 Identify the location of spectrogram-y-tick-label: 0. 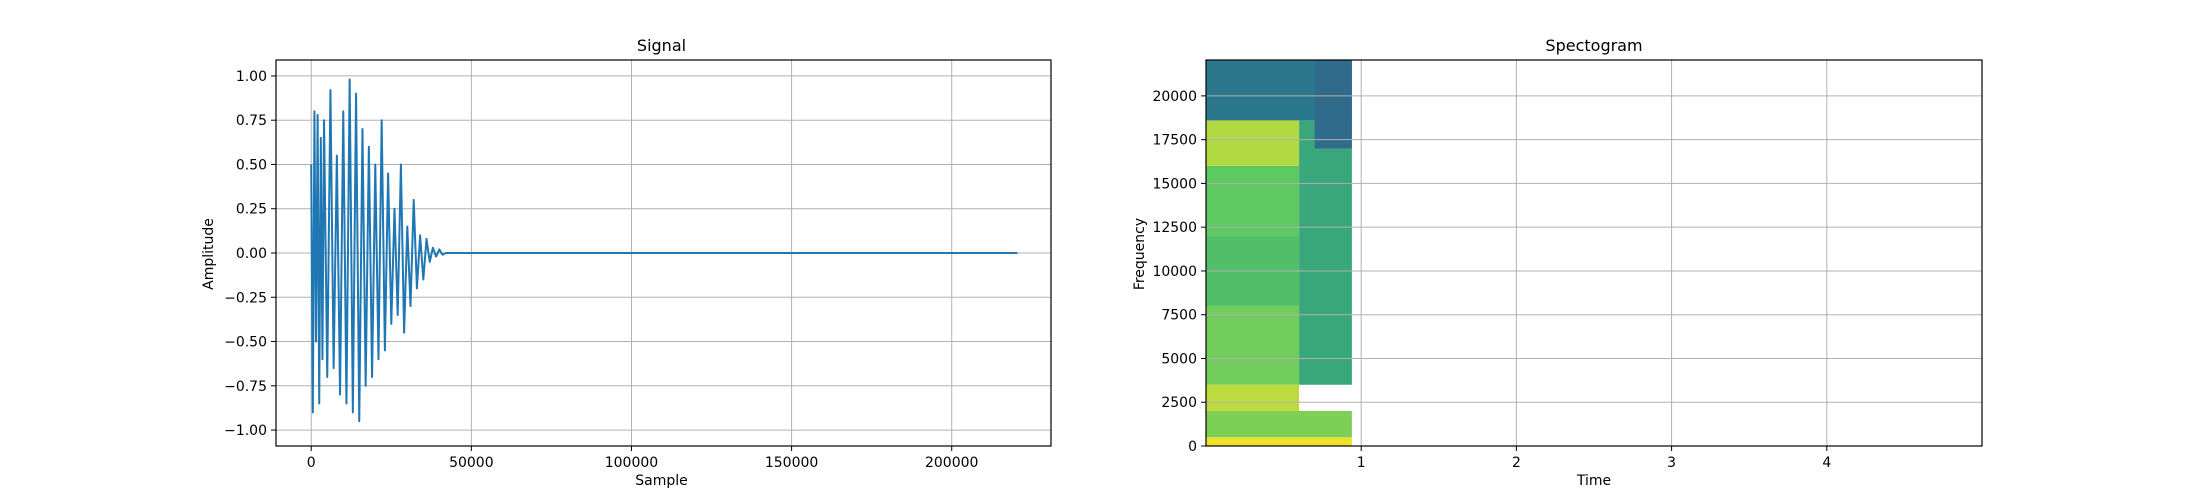
(1192, 447).